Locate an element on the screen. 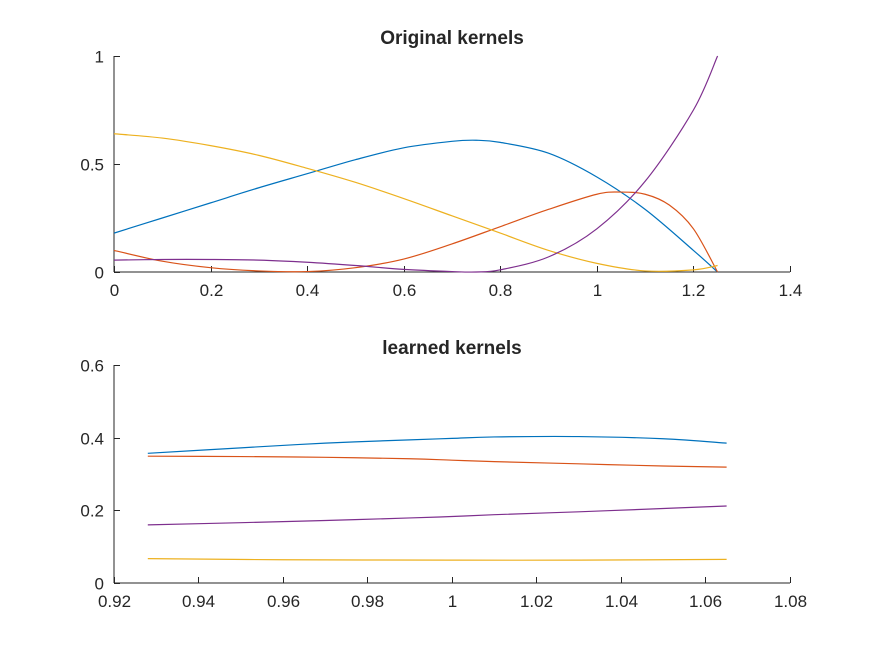  x-tick-label: 1.4 is located at coordinates (791, 290).